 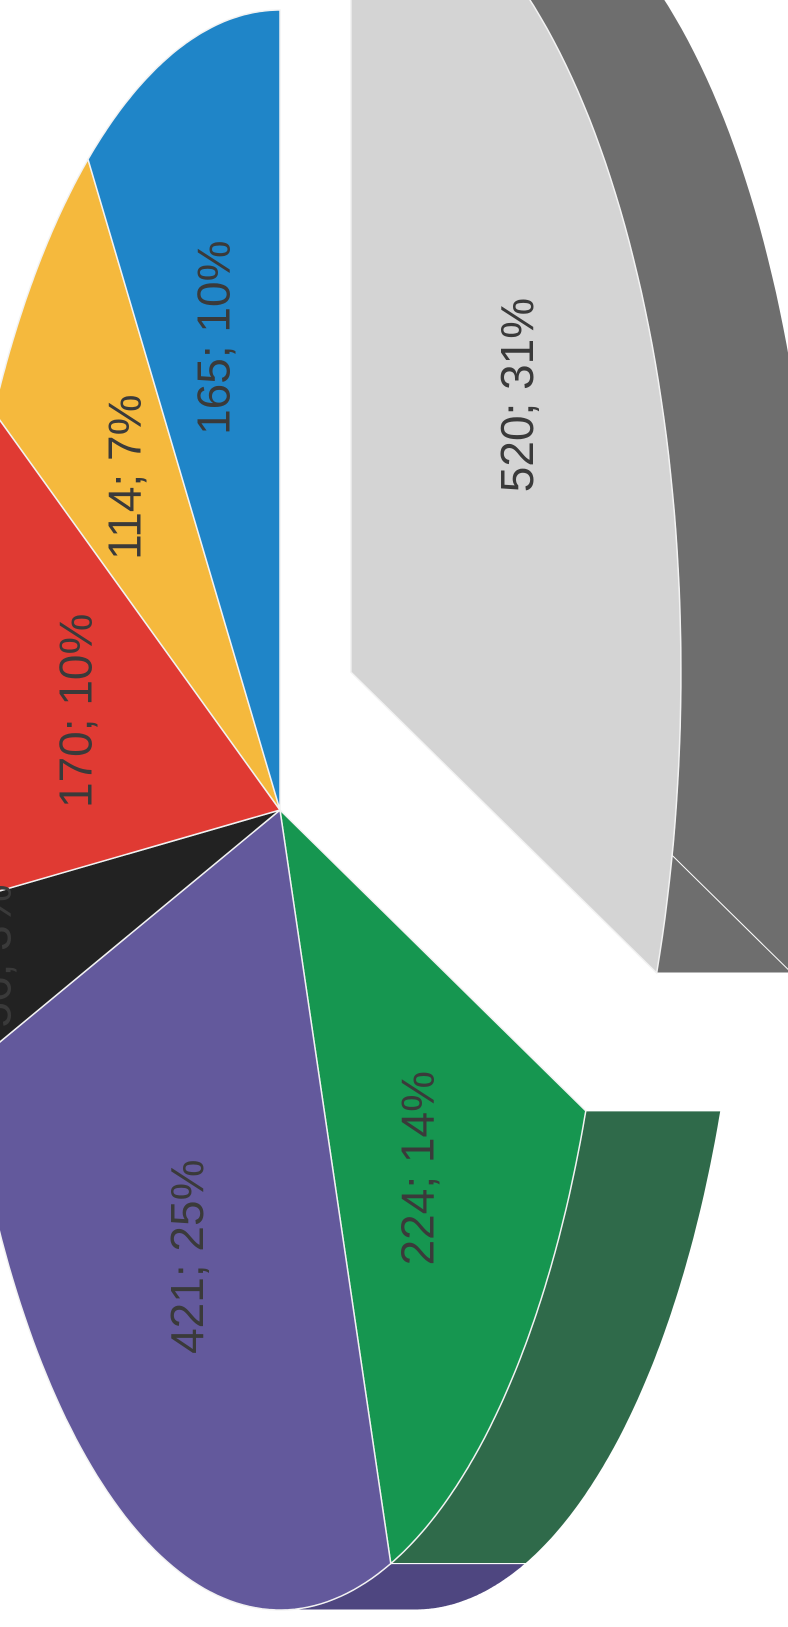 What do you see at coordinates (418, 1168) in the screenshot?
I see `slice-label-1: 224; 14%` at bounding box center [418, 1168].